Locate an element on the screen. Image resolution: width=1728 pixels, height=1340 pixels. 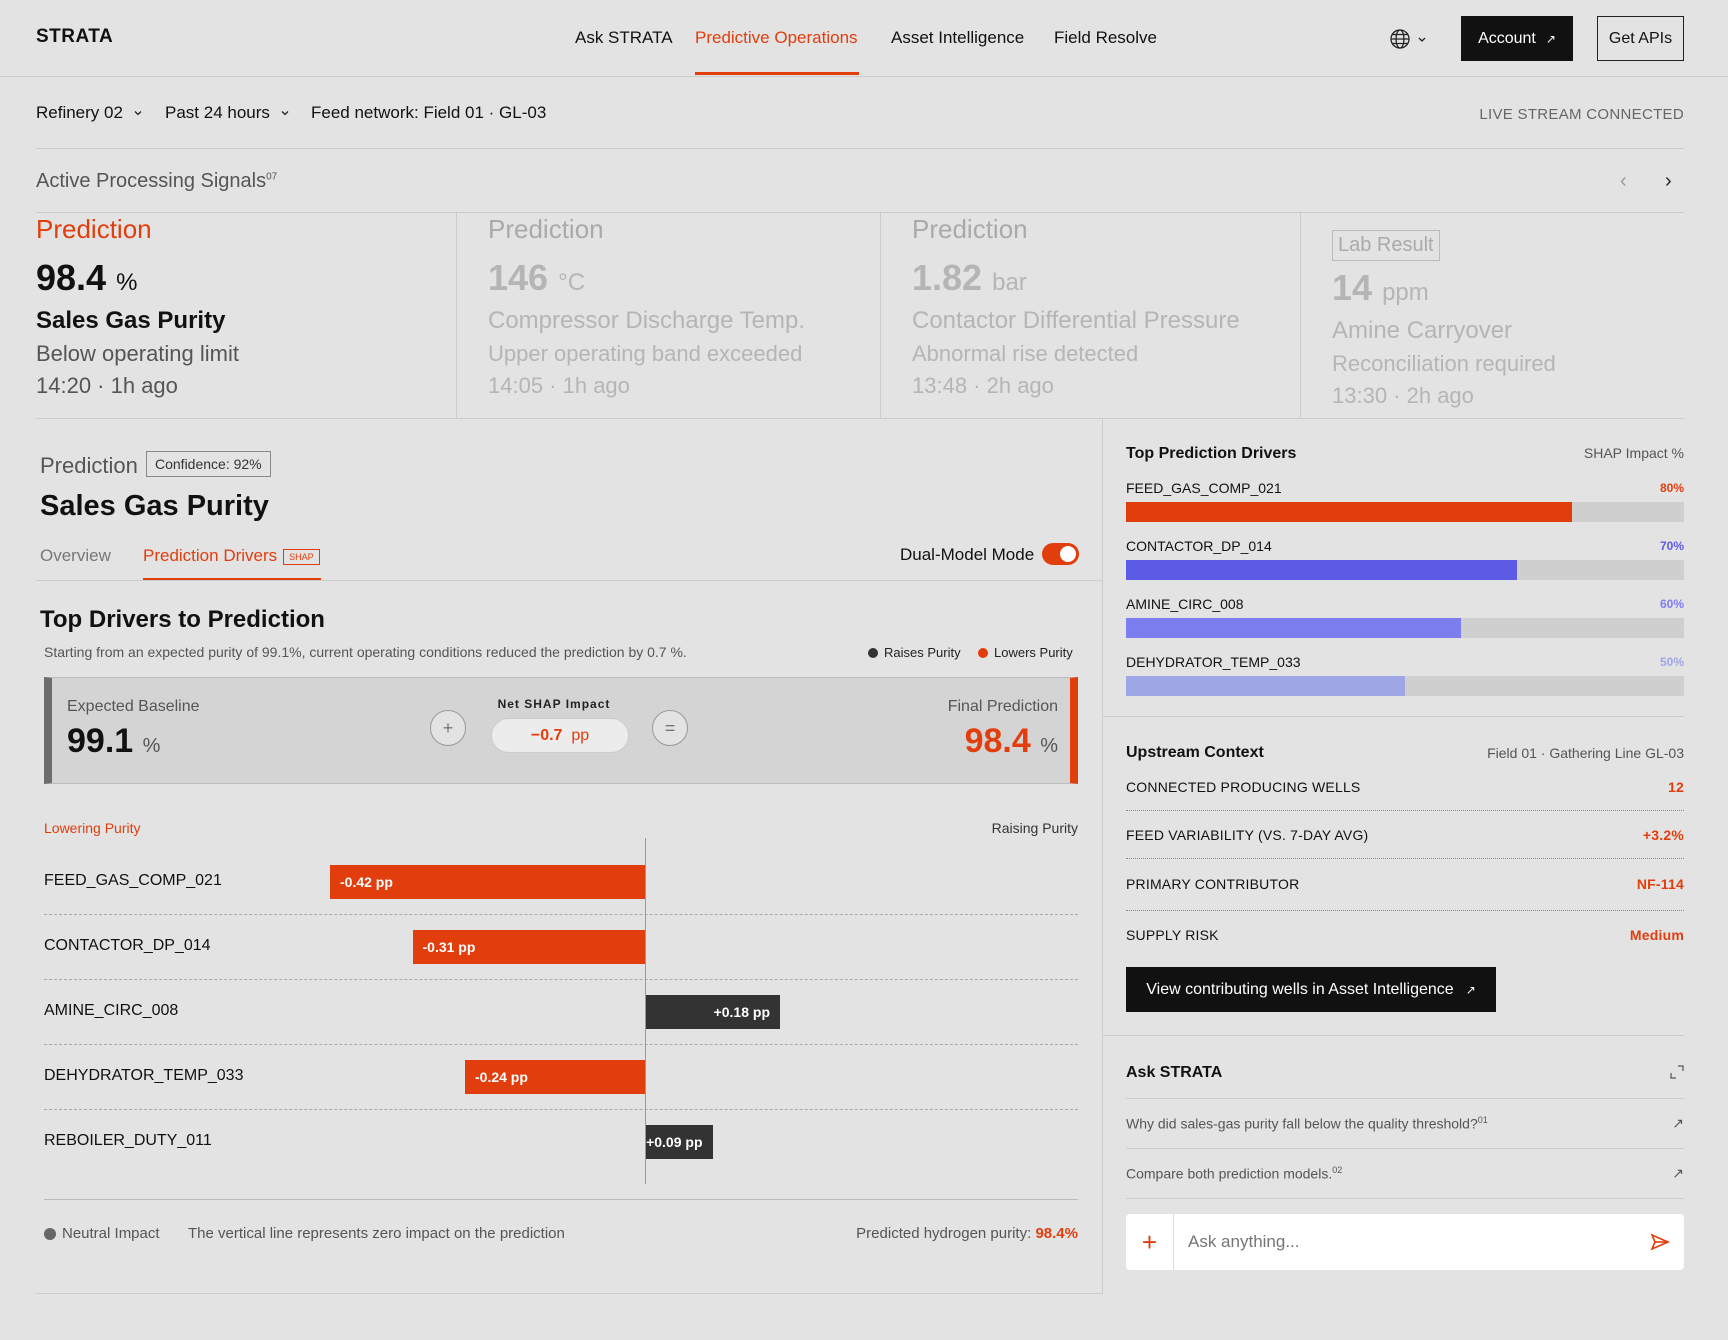
tab-prediction-drivers: Prediction Drivers SHAP is located at coordinates (231, 556).